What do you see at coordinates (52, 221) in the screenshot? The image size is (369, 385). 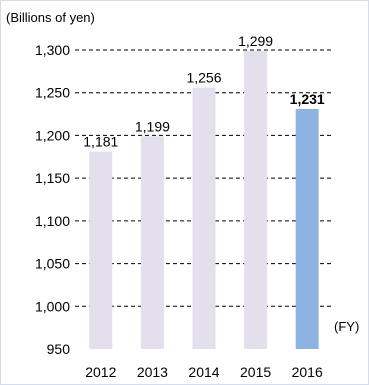 I see `y-tick-label: 1,100` at bounding box center [52, 221].